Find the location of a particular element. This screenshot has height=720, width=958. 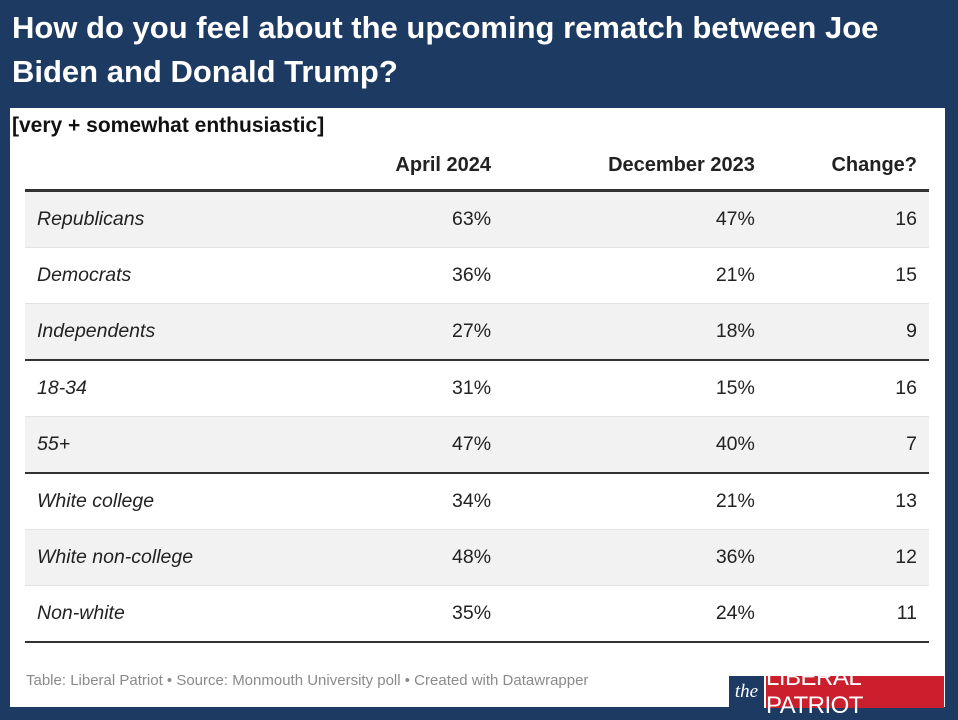

december-2023-cell: 18% is located at coordinates (635, 332).